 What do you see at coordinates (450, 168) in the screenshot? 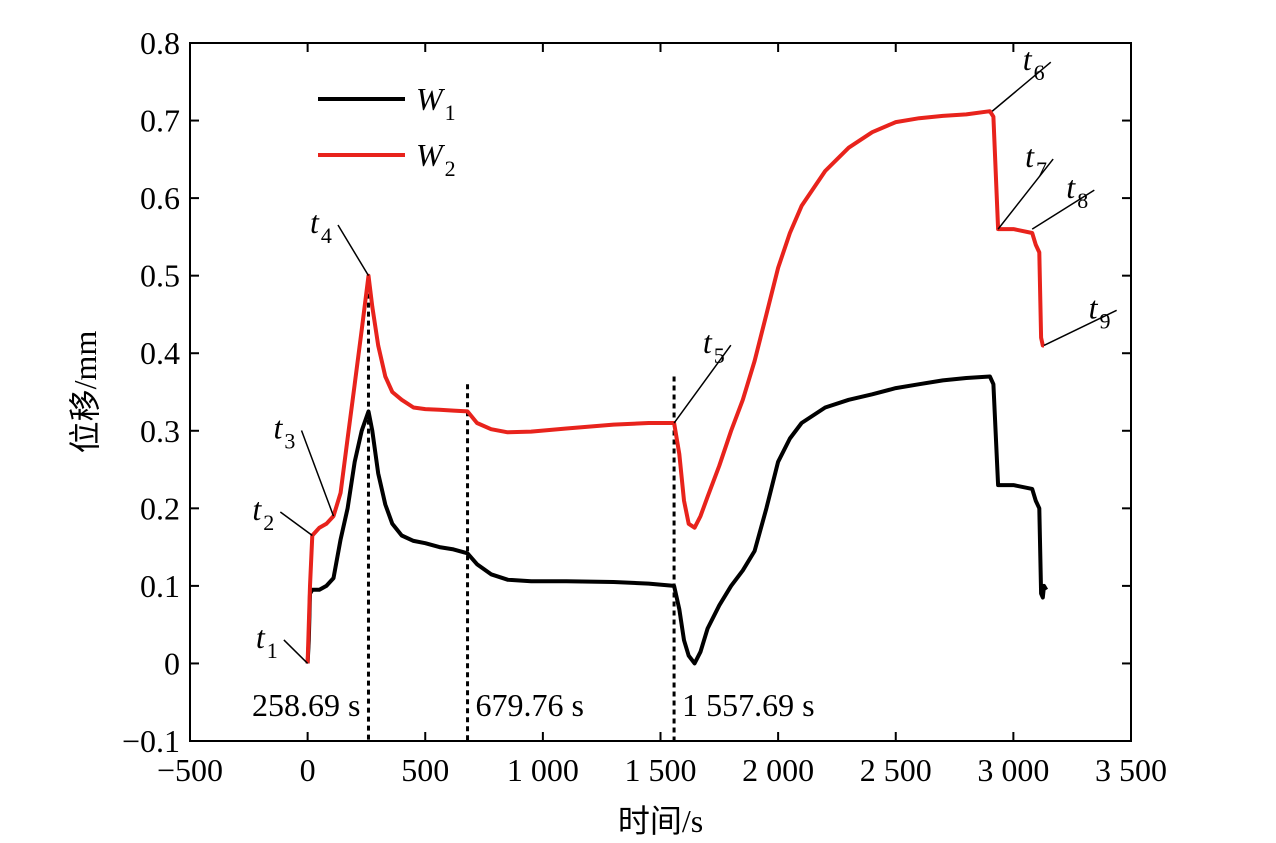
I see `legend-subscript: 2` at bounding box center [450, 168].